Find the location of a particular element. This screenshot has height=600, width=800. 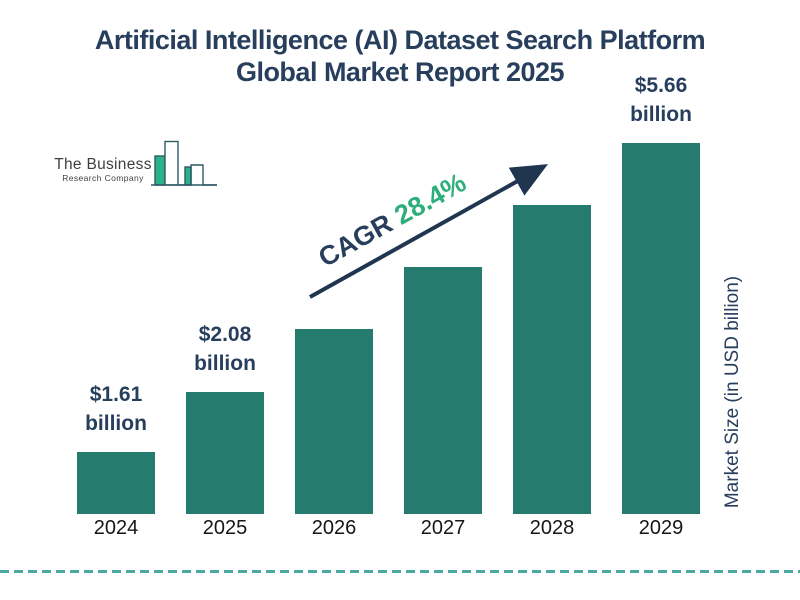

bar-2029 is located at coordinates (661, 328).